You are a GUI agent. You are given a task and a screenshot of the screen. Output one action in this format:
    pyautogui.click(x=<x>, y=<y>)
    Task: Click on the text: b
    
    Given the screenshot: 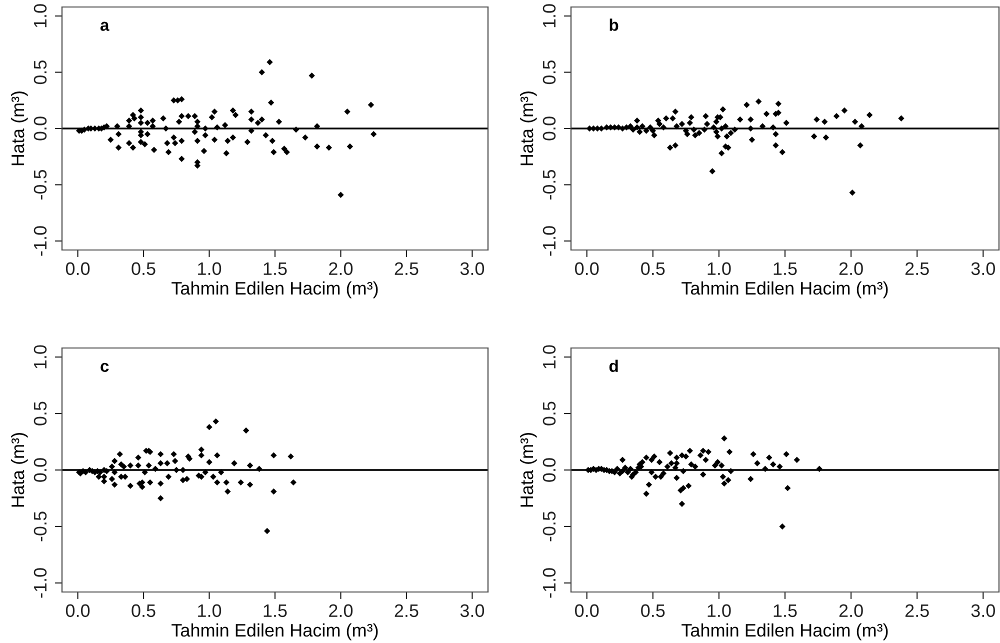 What is the action you would take?
    pyautogui.click(x=614, y=24)
    